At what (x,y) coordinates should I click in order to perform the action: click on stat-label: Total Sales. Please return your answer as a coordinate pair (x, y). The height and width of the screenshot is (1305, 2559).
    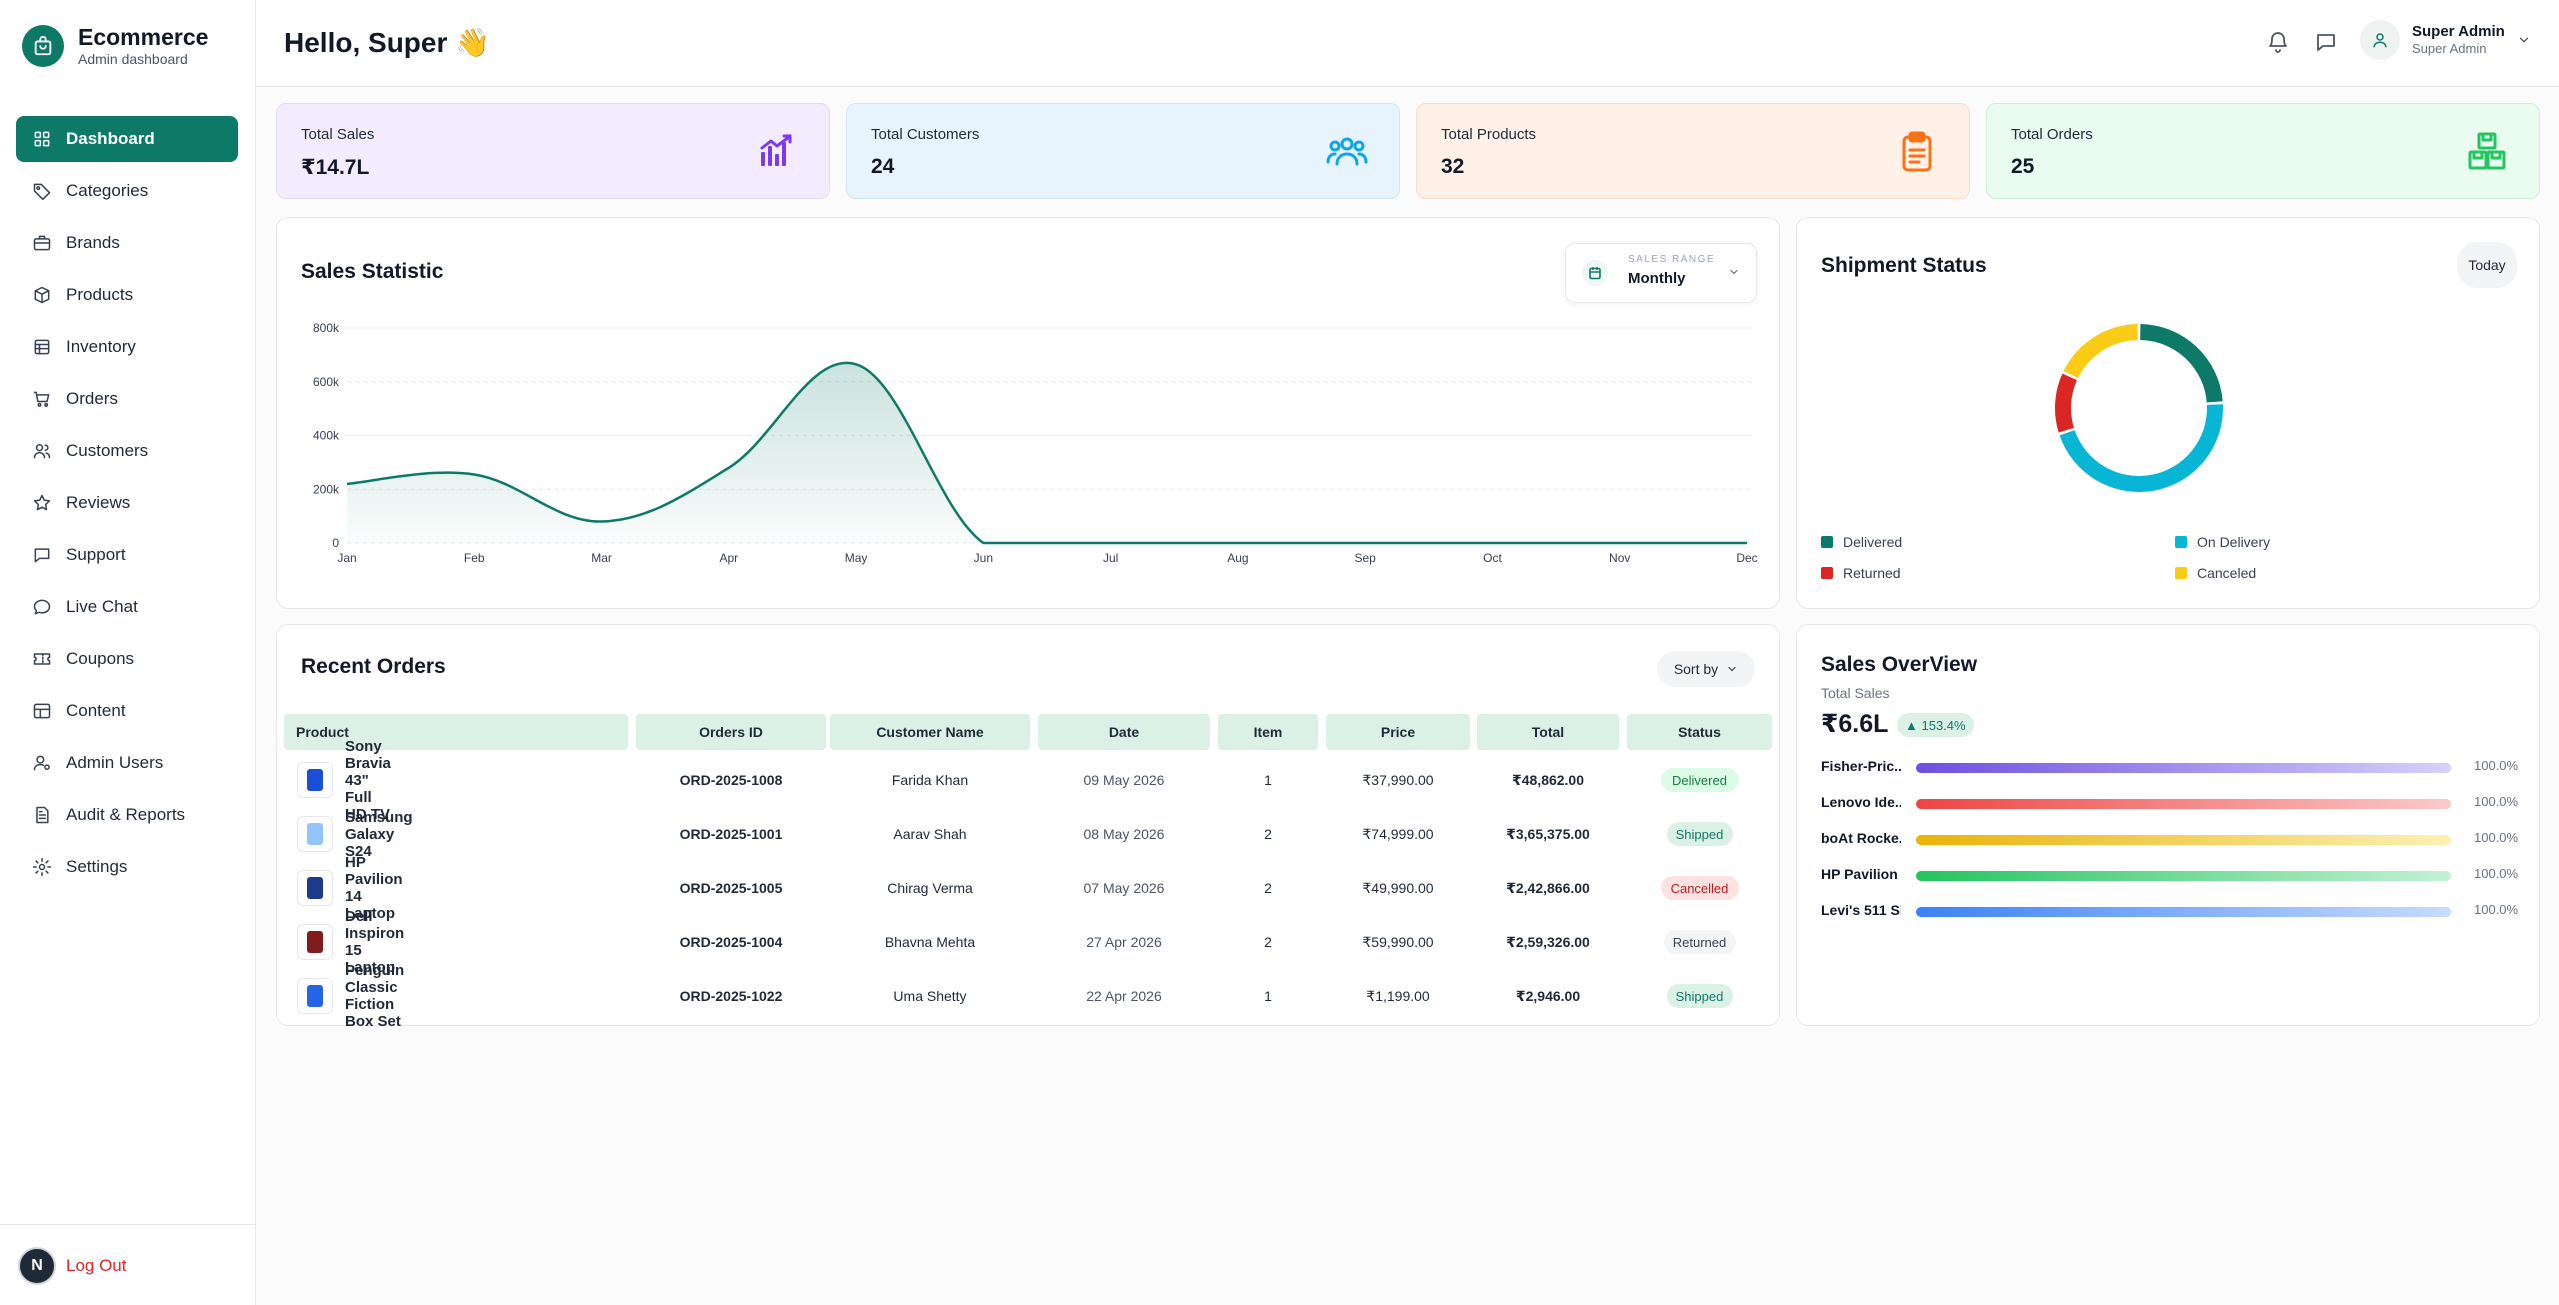
    Looking at the image, I should click on (338, 134).